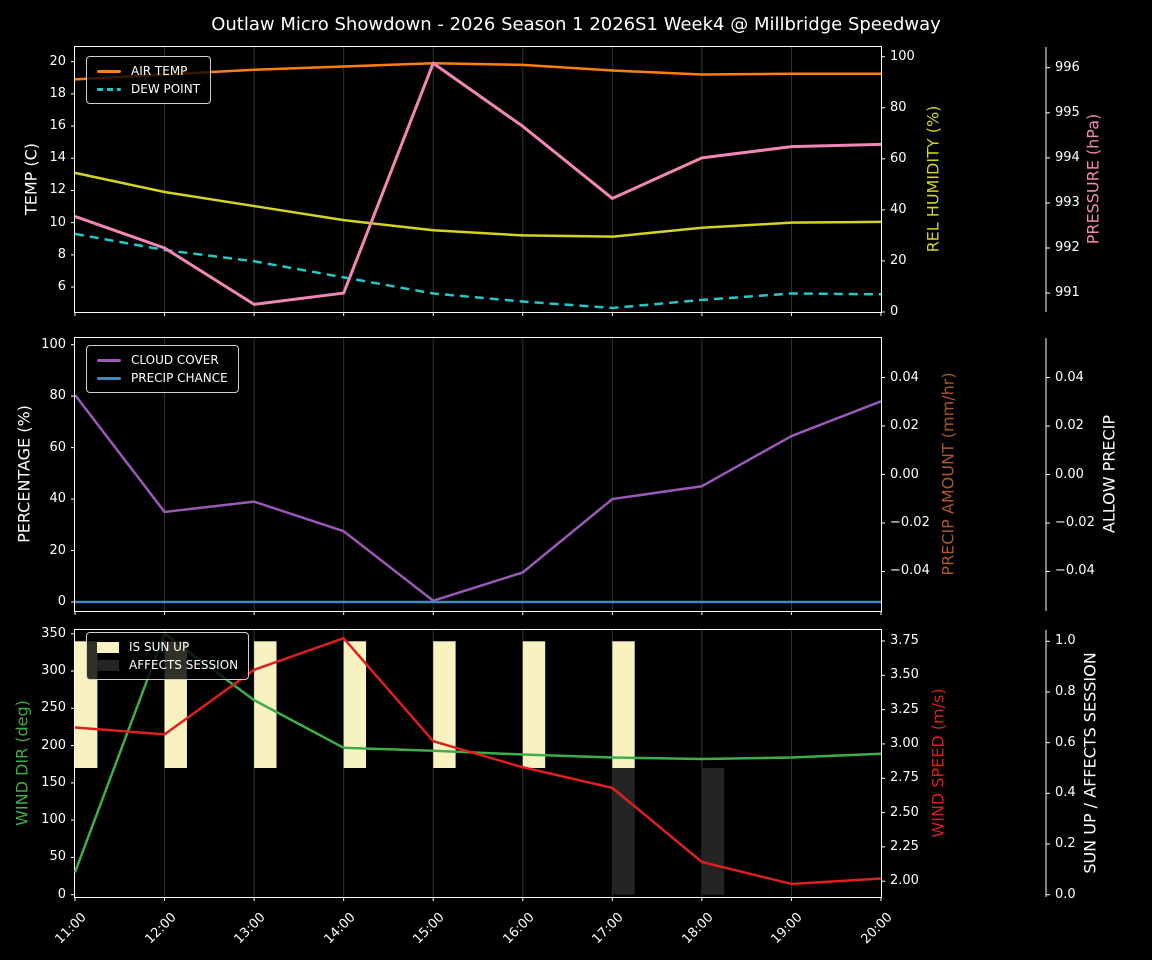  Describe the element at coordinates (1065, 742) in the screenshot. I see `y-tick-label-sunup: 0.6` at that location.